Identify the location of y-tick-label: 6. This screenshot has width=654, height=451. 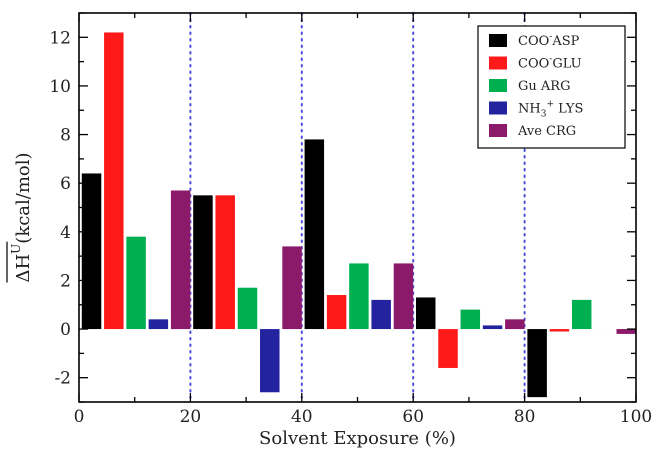
(65, 184).